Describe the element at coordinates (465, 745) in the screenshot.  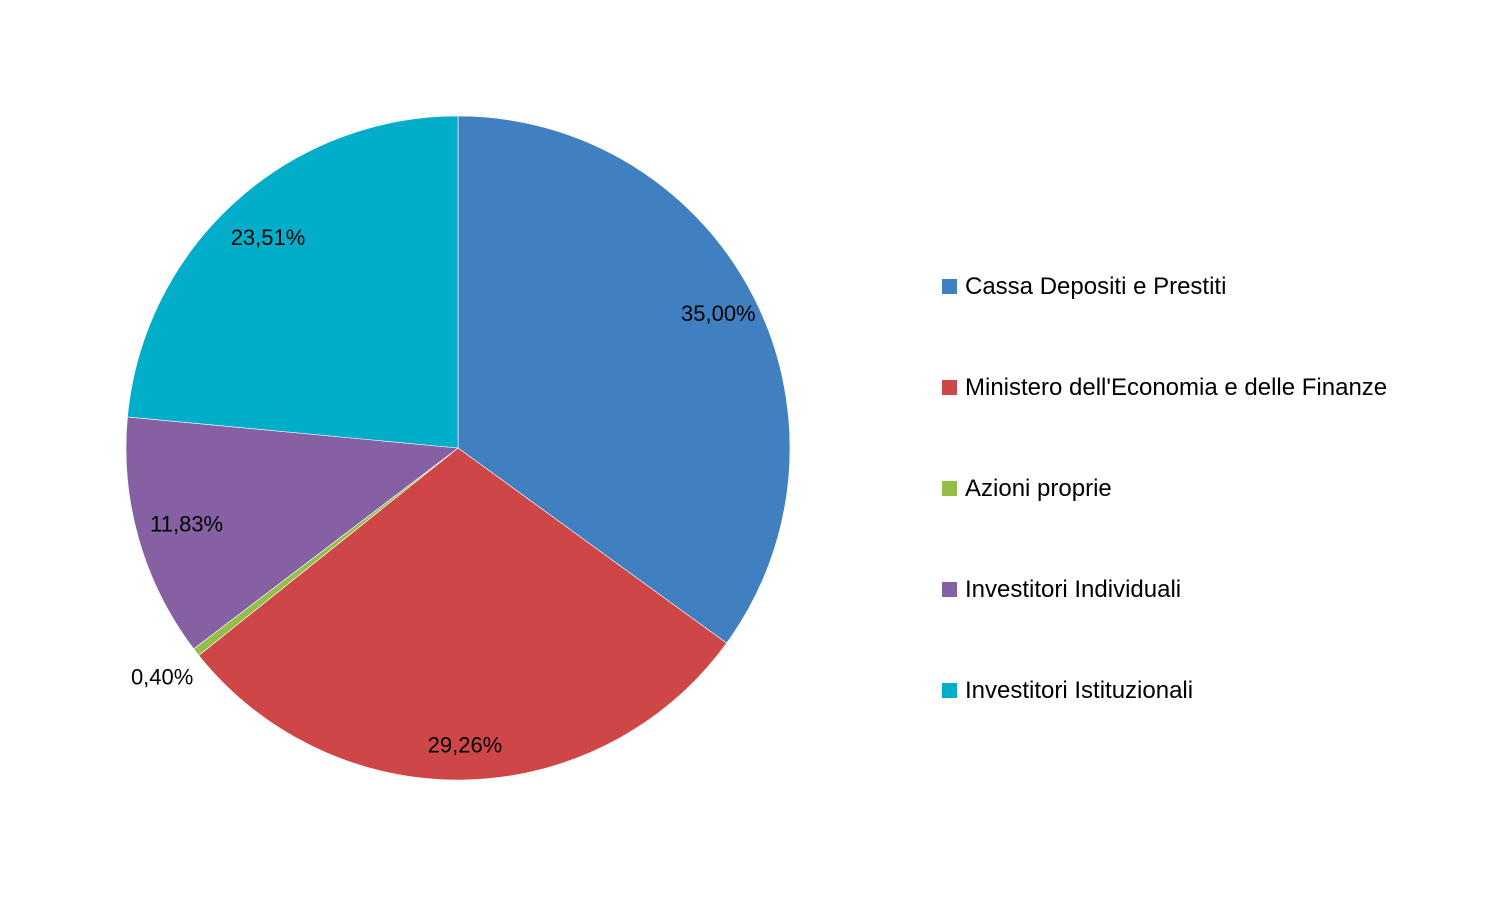
I see `data-label-1: 29,26%` at that location.